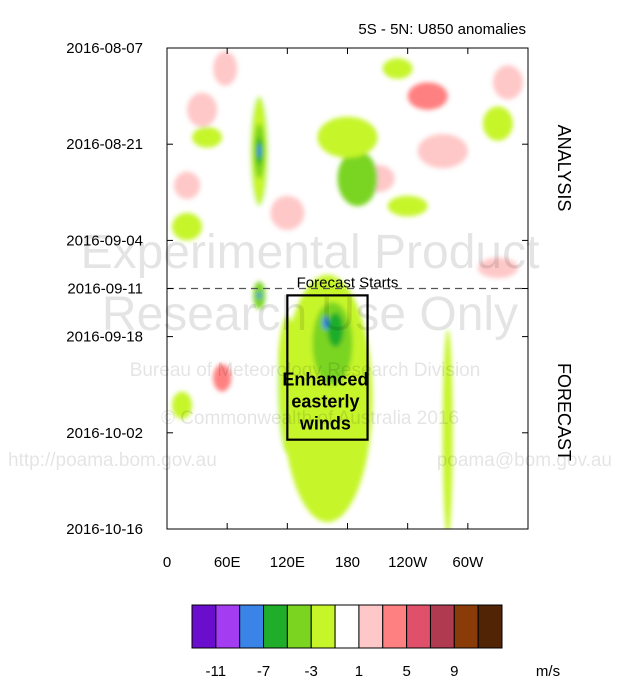  What do you see at coordinates (564, 412) in the screenshot?
I see `forecast-label: FORECAST` at bounding box center [564, 412].